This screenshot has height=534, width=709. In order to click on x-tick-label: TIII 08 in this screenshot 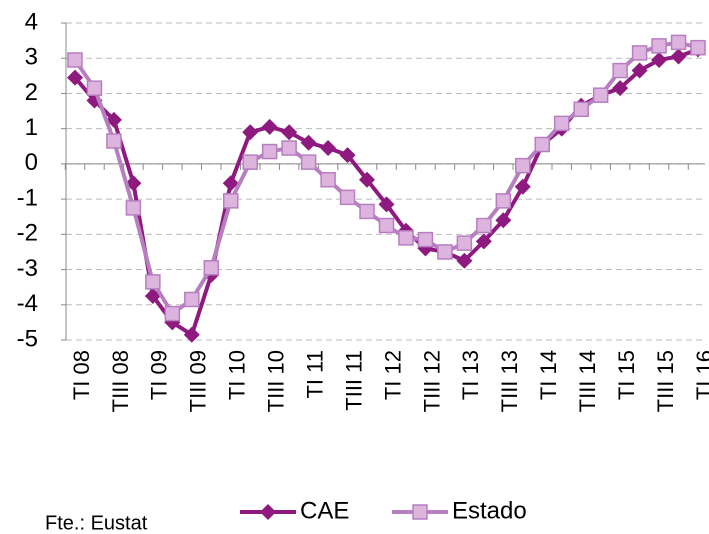, I will do `click(120, 381)`.